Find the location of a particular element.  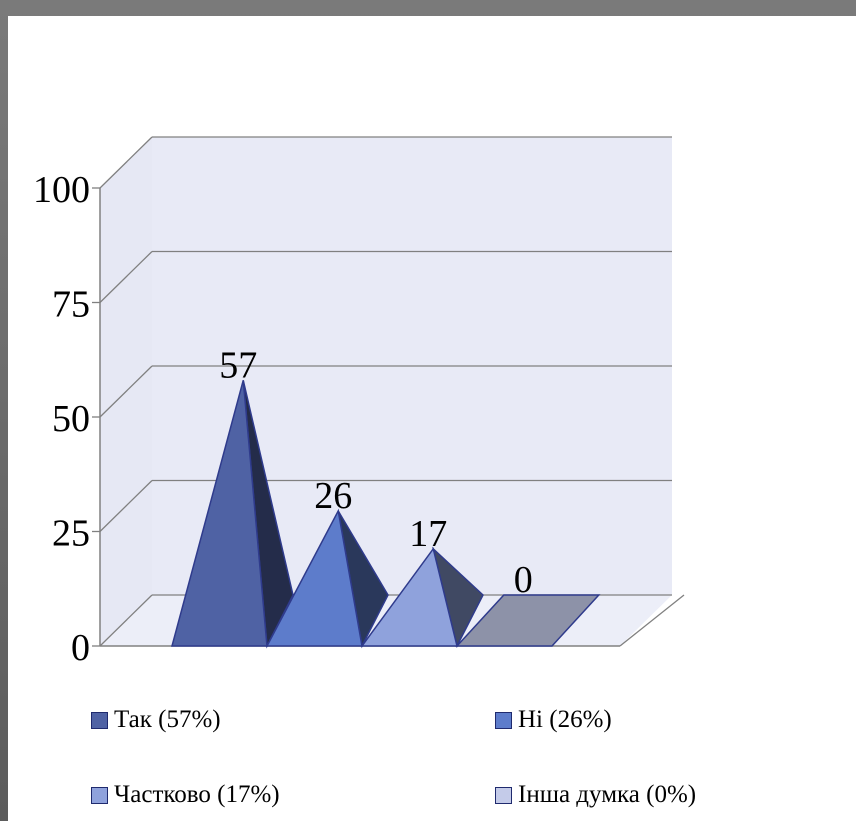

legend-item-3: Частково (17%) is located at coordinates (185, 795).